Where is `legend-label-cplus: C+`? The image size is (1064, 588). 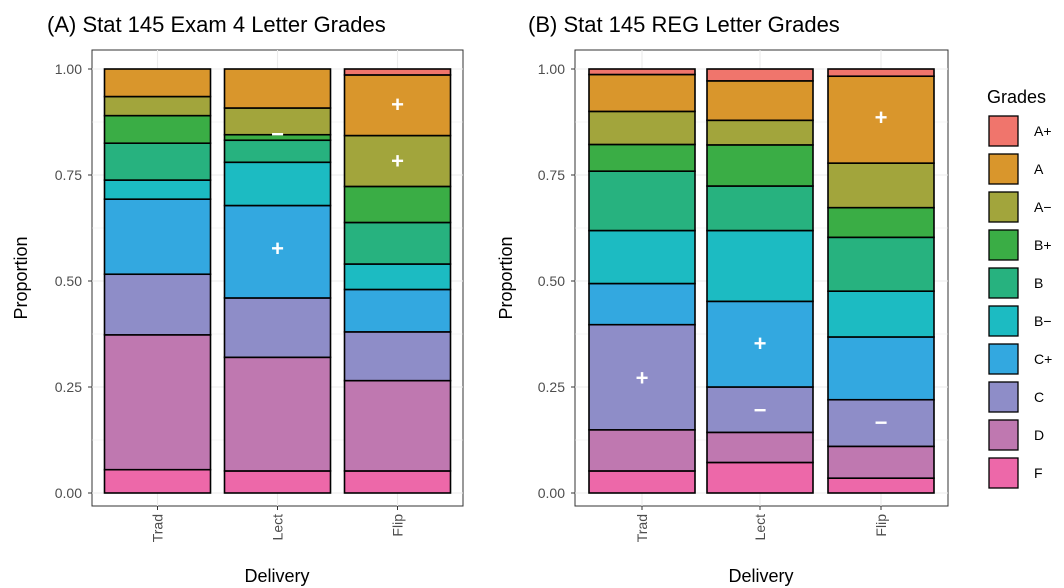 legend-label-cplus: C+ is located at coordinates (1043, 359).